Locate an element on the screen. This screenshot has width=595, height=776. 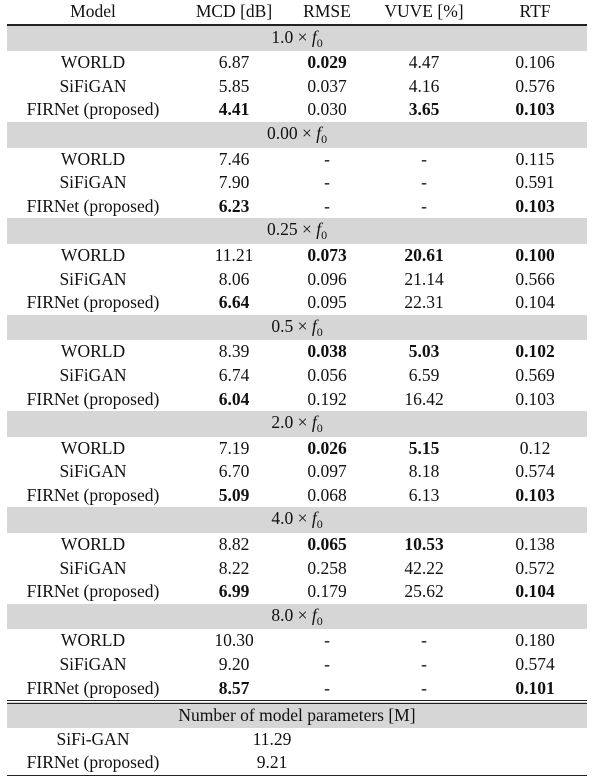
cell-rmse: 0.073 is located at coordinates (327, 254).